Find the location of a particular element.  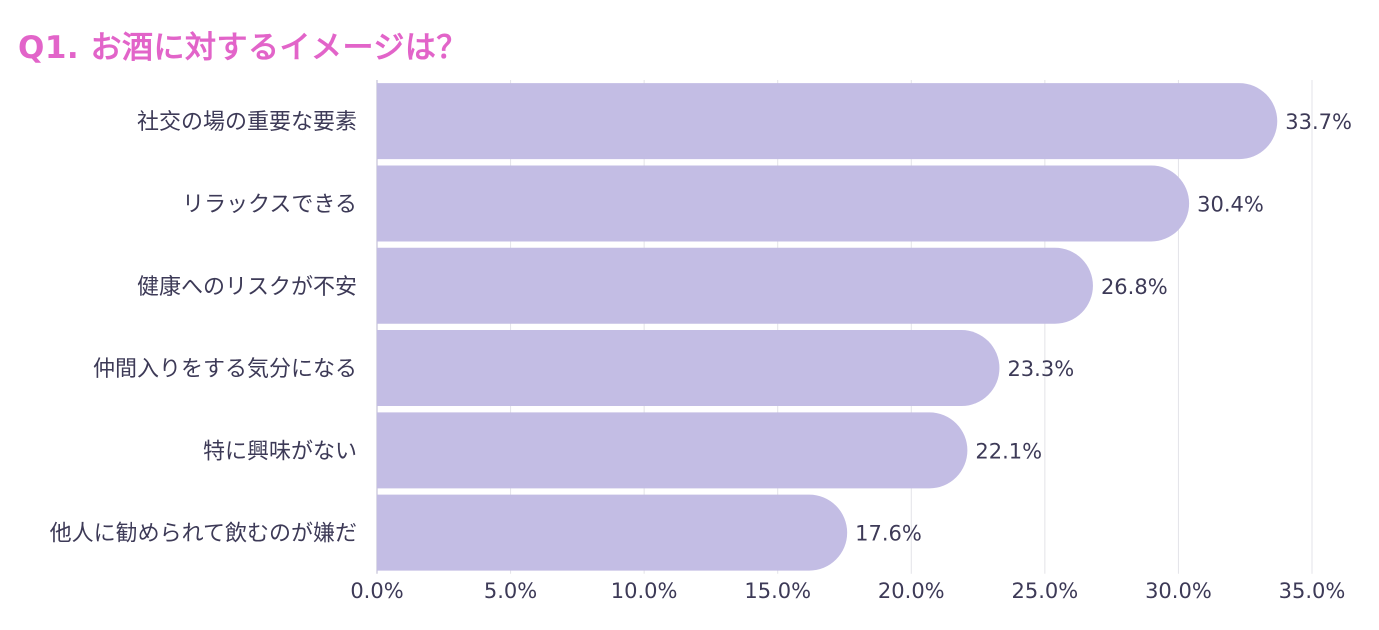

category-label: 特に興味がない is located at coordinates (280, 451).